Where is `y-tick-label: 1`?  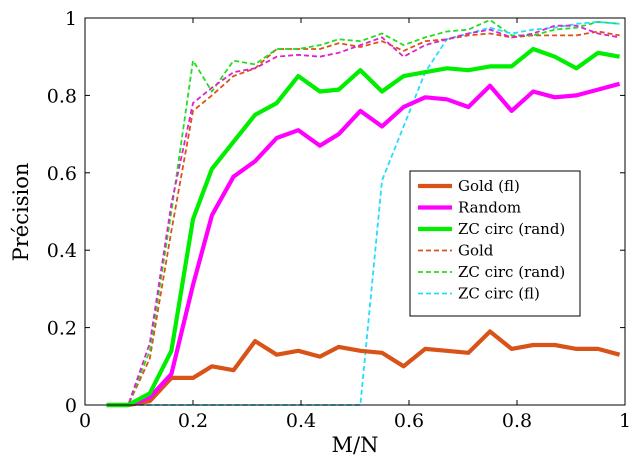 y-tick-label: 1 is located at coordinates (71, 19).